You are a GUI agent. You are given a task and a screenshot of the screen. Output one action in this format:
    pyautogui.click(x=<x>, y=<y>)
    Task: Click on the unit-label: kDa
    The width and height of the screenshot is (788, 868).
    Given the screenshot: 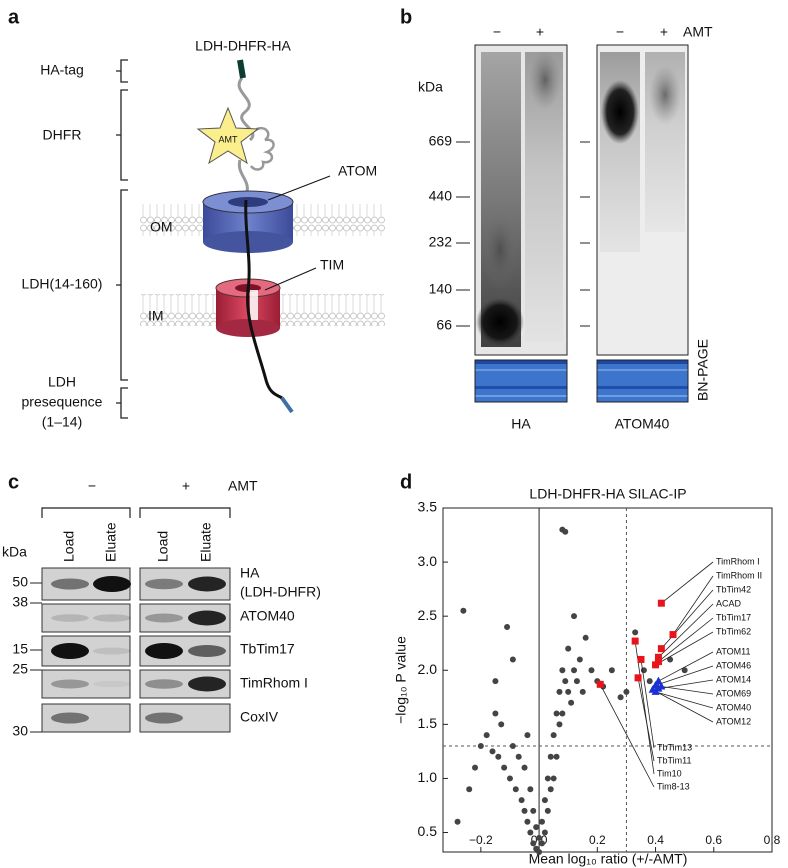 What is the action you would take?
    pyautogui.click(x=14, y=552)
    